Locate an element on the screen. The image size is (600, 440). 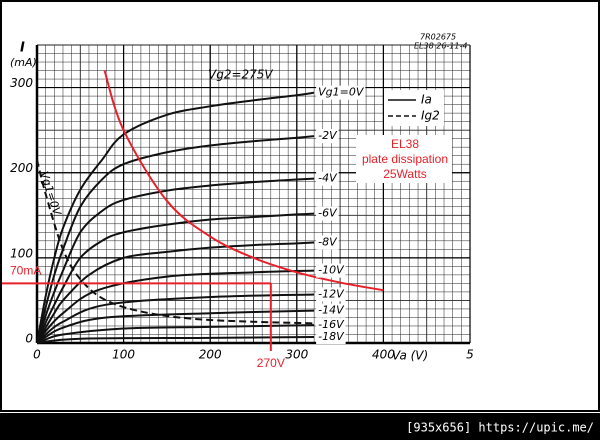
curve-label: -16V is located at coordinates (331, 324).